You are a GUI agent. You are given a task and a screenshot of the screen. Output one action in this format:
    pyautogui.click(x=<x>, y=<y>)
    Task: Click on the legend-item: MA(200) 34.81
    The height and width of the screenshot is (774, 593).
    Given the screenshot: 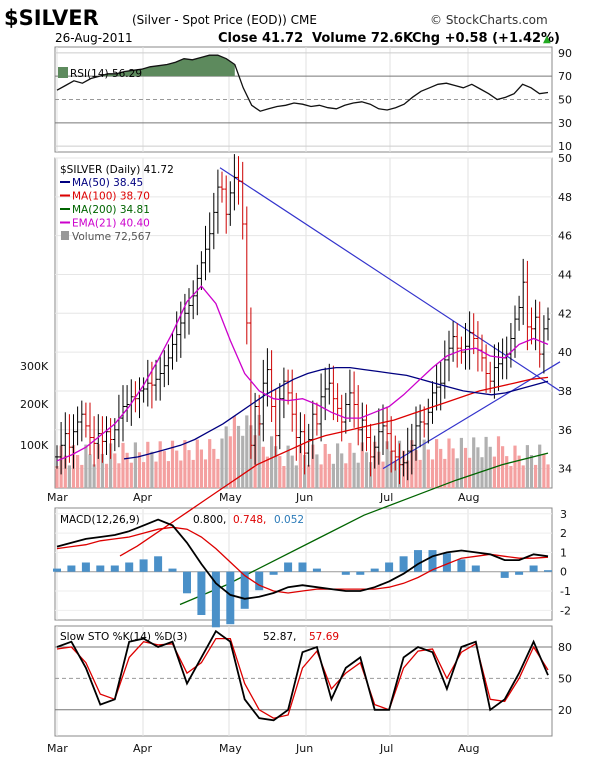 What is the action you would take?
    pyautogui.click(x=111, y=210)
    